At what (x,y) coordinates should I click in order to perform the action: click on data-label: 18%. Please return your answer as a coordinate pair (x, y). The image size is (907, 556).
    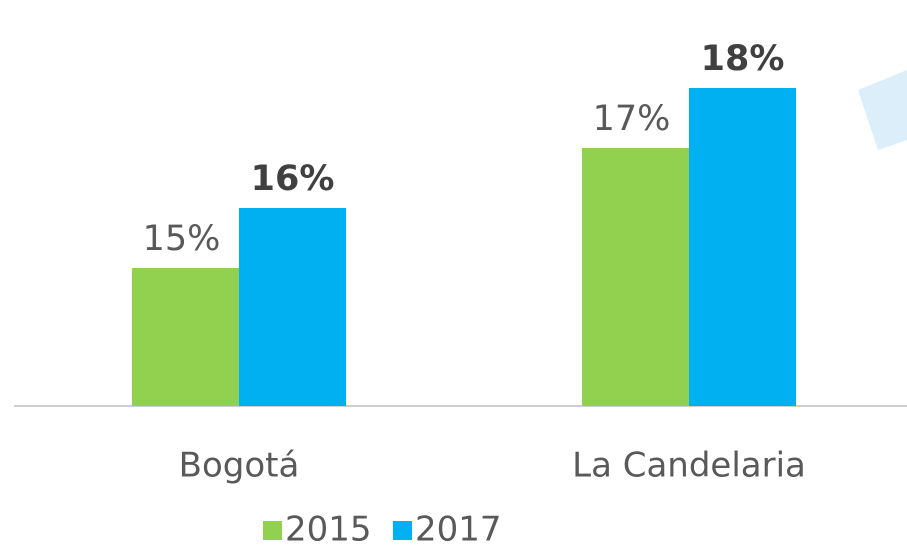
    Looking at the image, I should click on (743, 59).